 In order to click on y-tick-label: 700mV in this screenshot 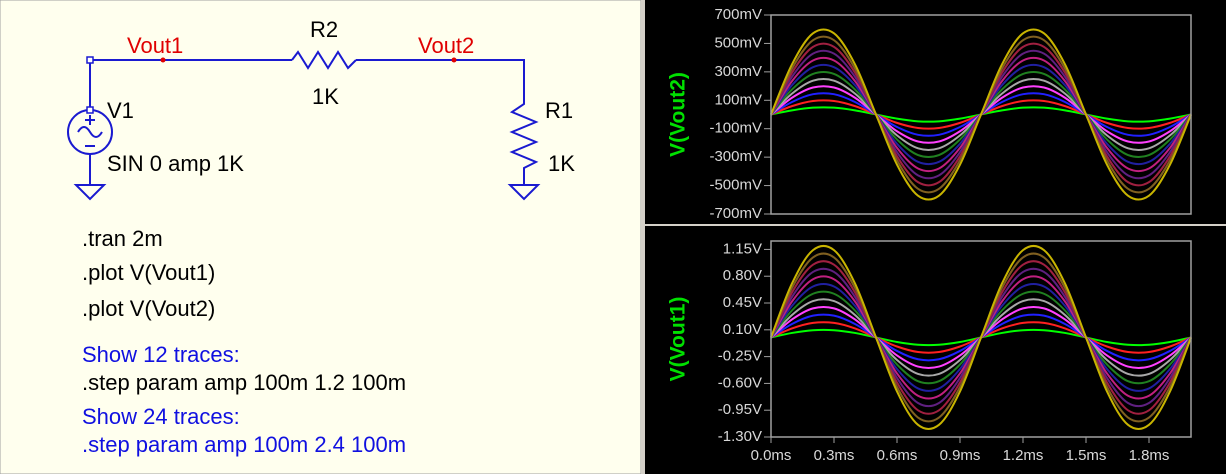, I will do `click(738, 14)`.